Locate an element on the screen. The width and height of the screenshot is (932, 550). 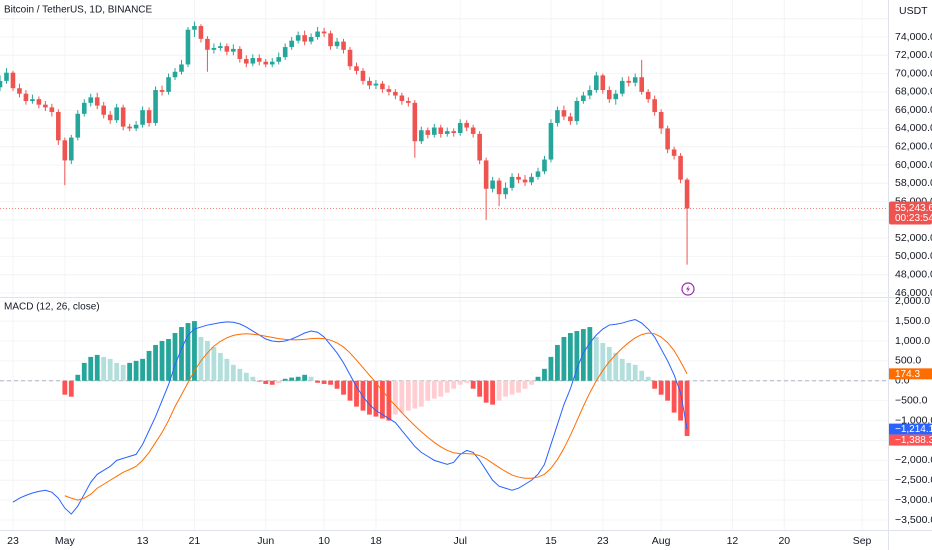
y-tick-label: −2,000.0 is located at coordinates (913, 460).